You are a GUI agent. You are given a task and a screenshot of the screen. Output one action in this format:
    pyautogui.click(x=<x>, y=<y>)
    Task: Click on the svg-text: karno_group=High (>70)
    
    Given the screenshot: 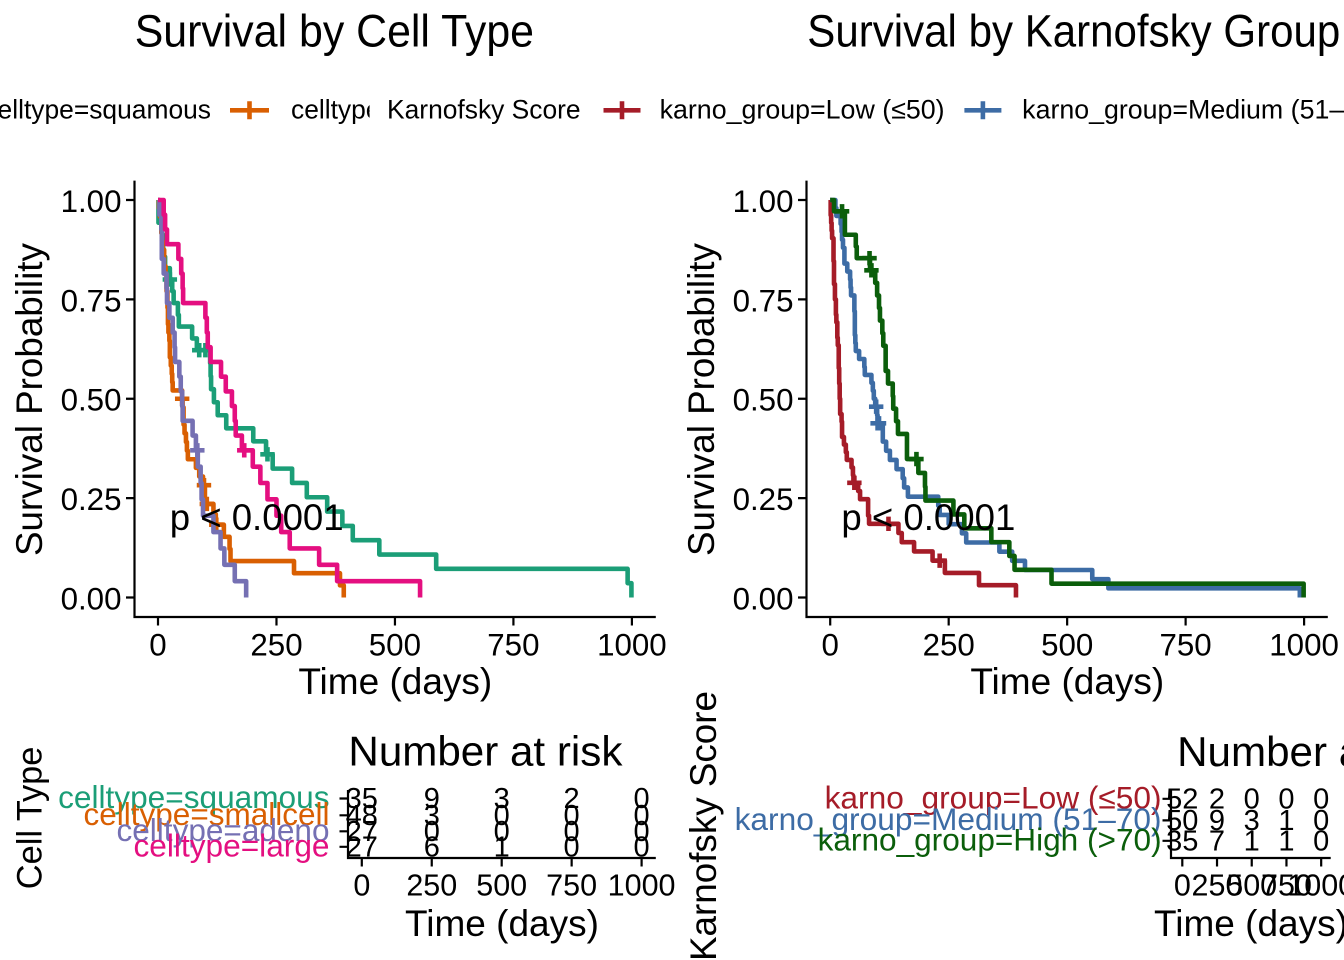 What is the action you would take?
    pyautogui.click(x=990, y=840)
    